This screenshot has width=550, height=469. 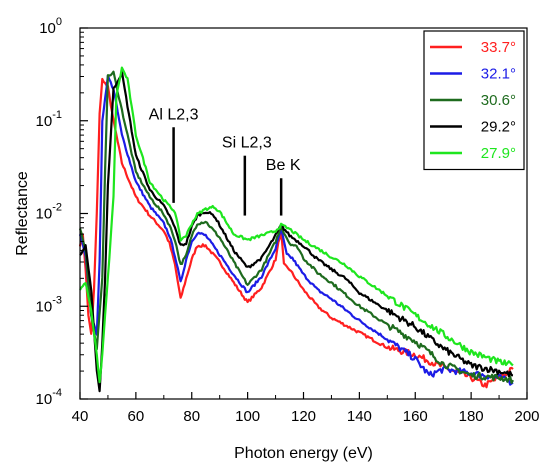 I want to click on y-tick-label: 10⁻⁴, so click(x=49, y=397).